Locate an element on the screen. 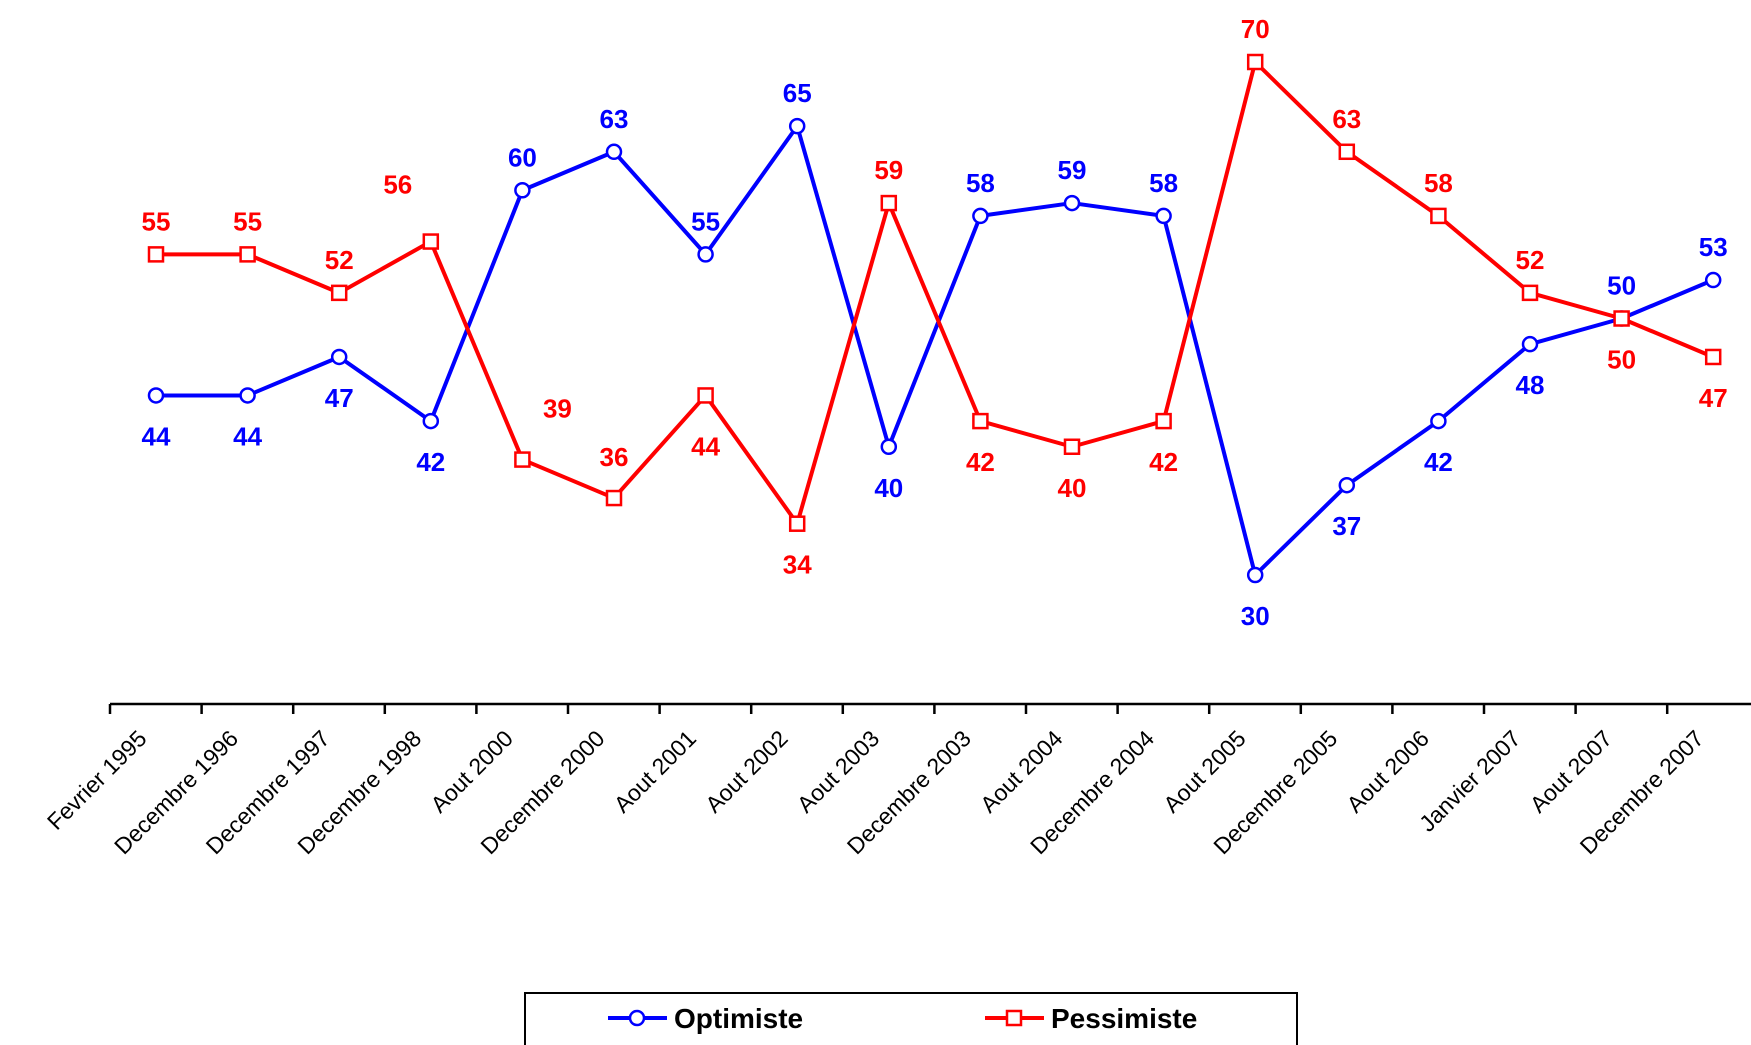 The height and width of the screenshot is (1045, 1751). data-label-pessimiste: 34 is located at coordinates (797, 565).